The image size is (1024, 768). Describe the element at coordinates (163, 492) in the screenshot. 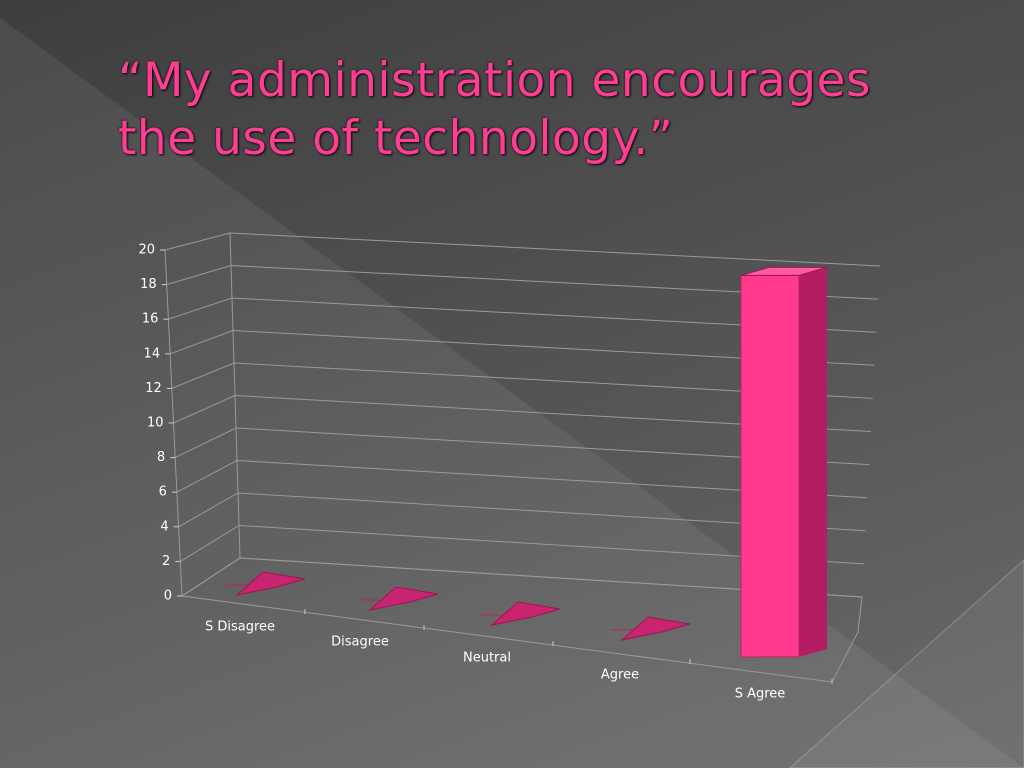

I see `y-tick-label: 6` at that location.